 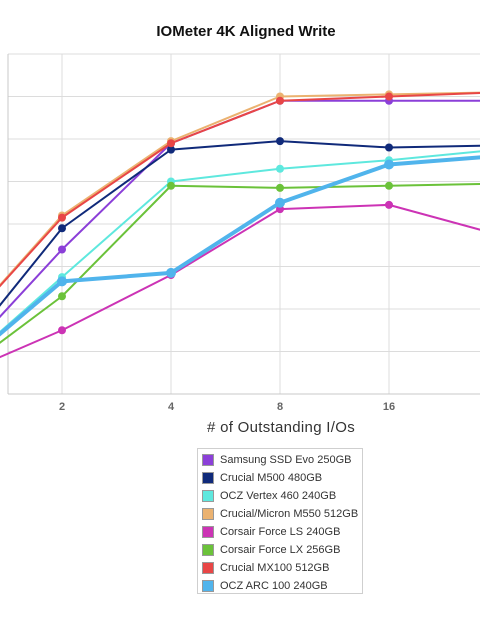 I want to click on legend-item: OCZ Vertex 460 240GB, so click(x=282, y=496).